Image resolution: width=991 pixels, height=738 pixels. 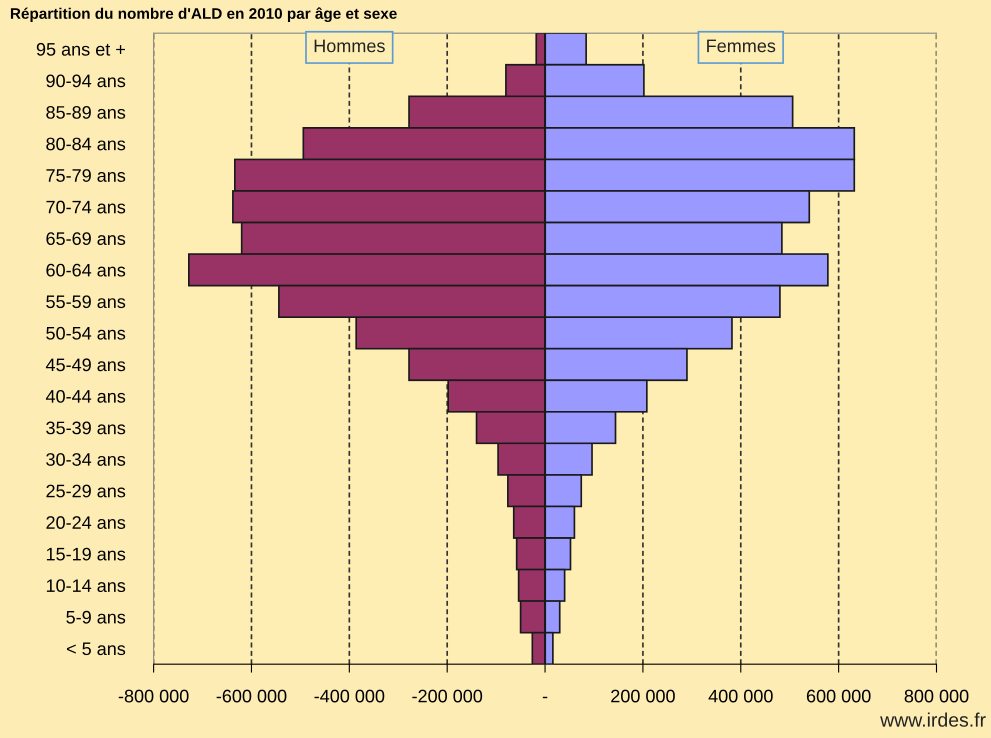 What do you see at coordinates (933, 719) in the screenshot?
I see `text: www.irdes.fr` at bounding box center [933, 719].